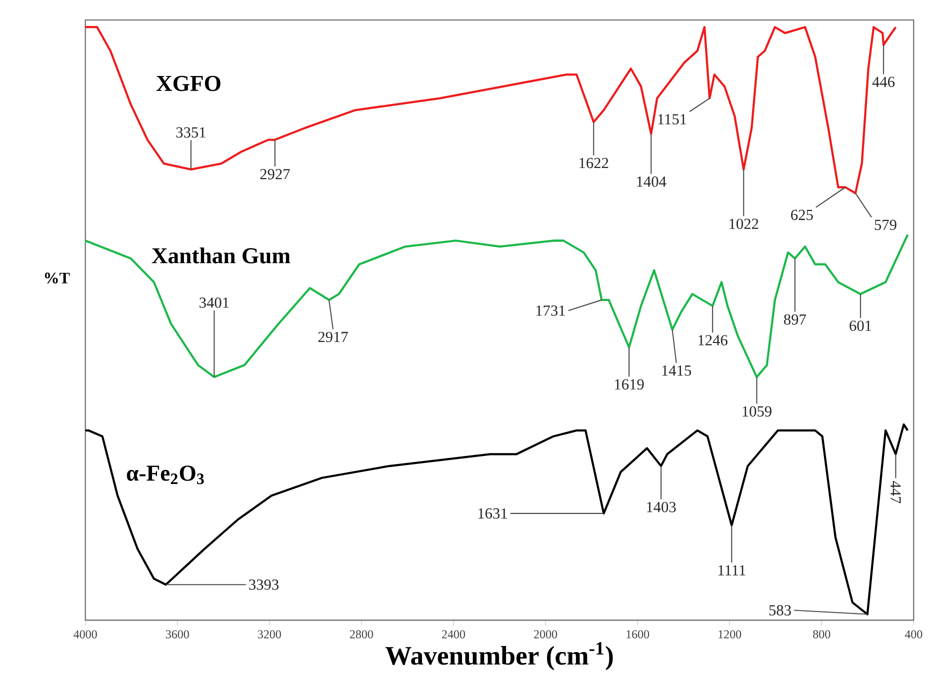 This screenshot has width=935, height=688. I want to click on x-tick-label: 400, so click(913, 634).